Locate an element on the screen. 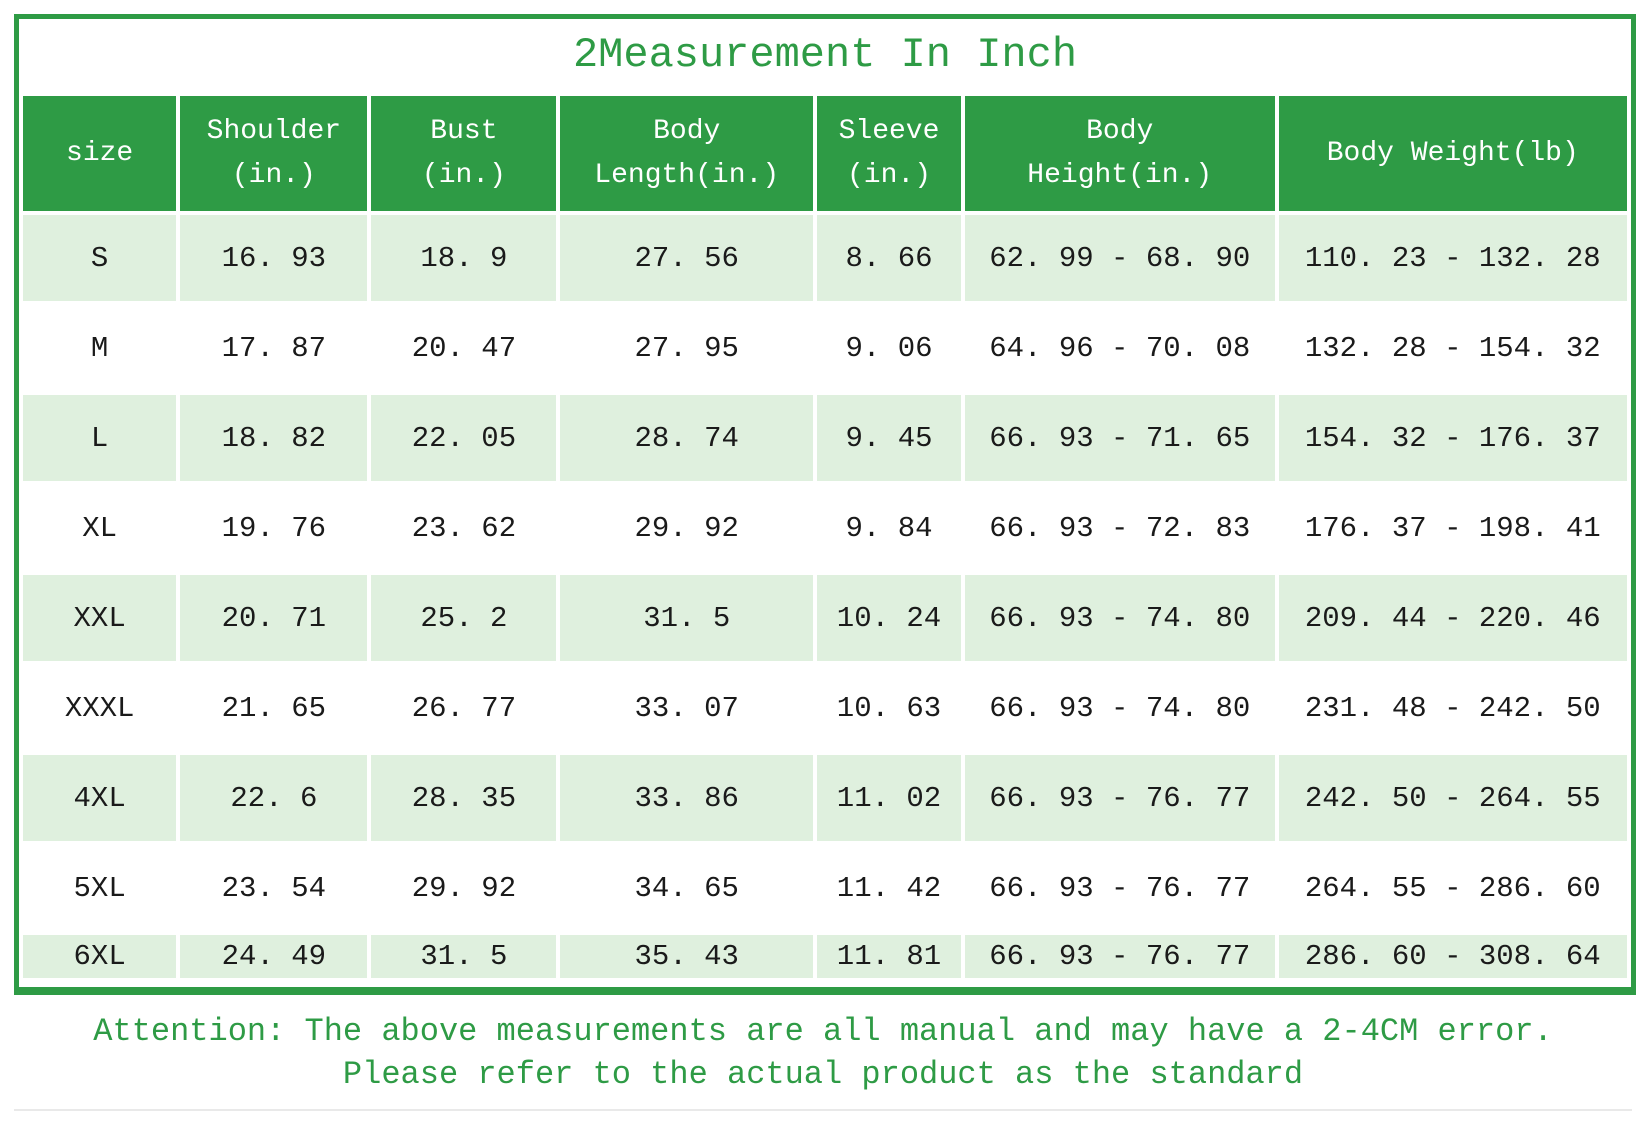  measurement-cell: 18. 82 is located at coordinates (274, 438).